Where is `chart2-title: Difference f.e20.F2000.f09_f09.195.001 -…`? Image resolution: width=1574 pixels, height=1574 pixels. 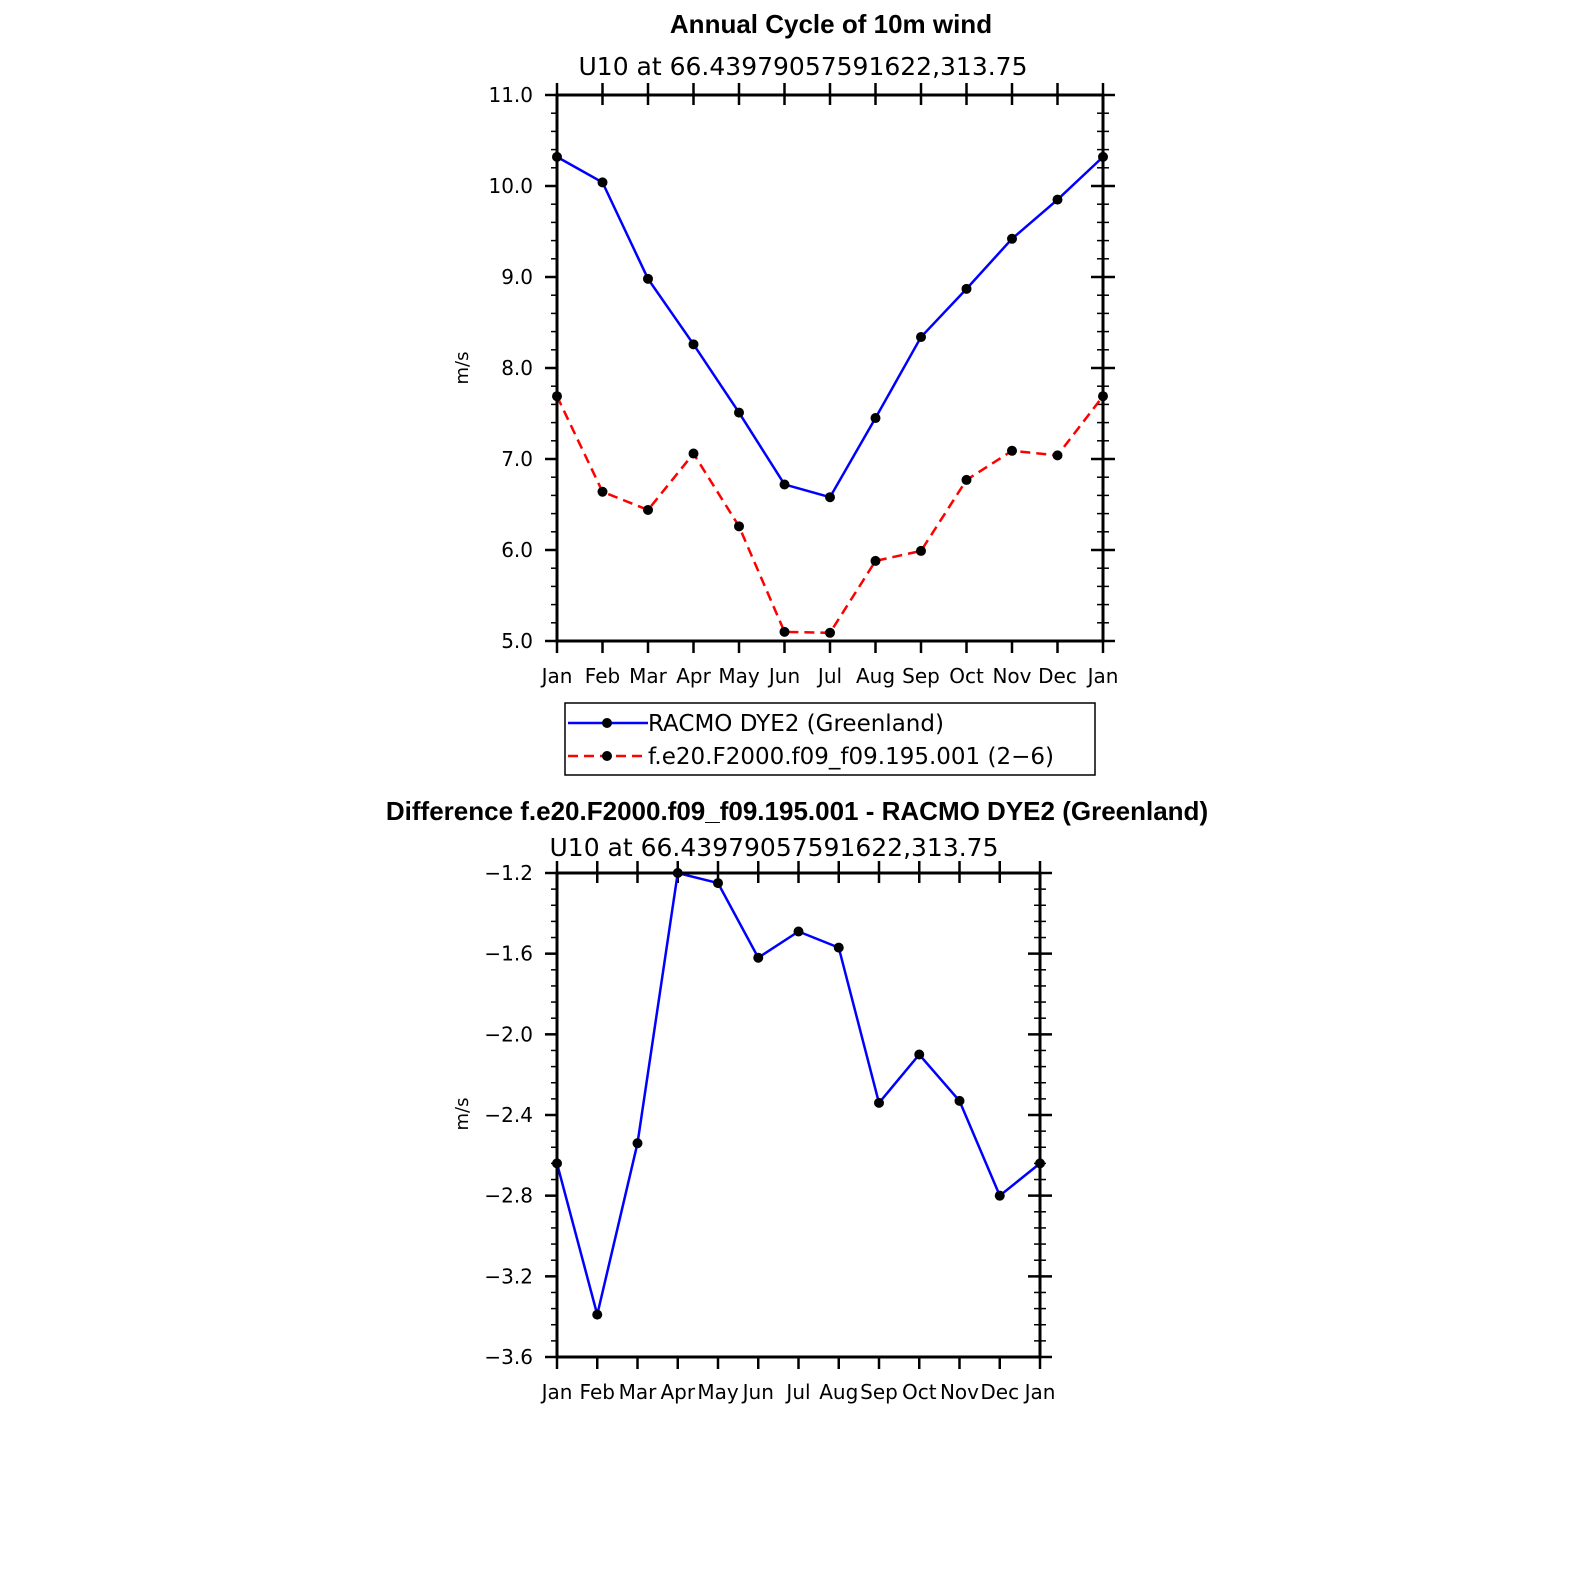
chart2-title: Difference f.e20.F2000.f09_f09.195.001 -… is located at coordinates (797, 811).